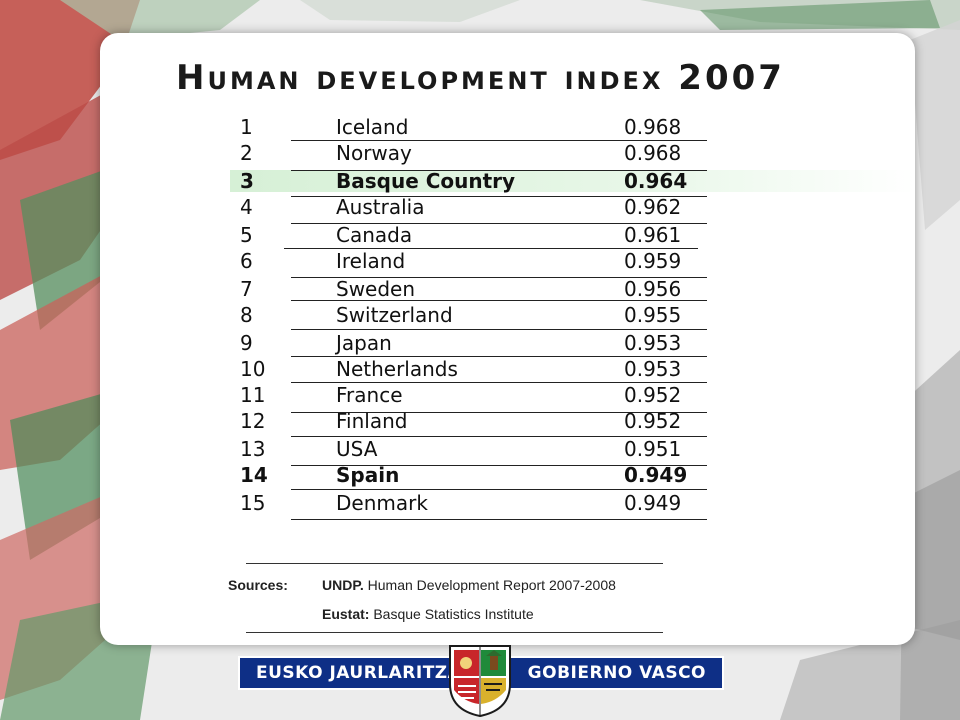  Describe the element at coordinates (616, 673) in the screenshot. I see `footer-text-spanish: GOBIERNO VASCO` at that location.